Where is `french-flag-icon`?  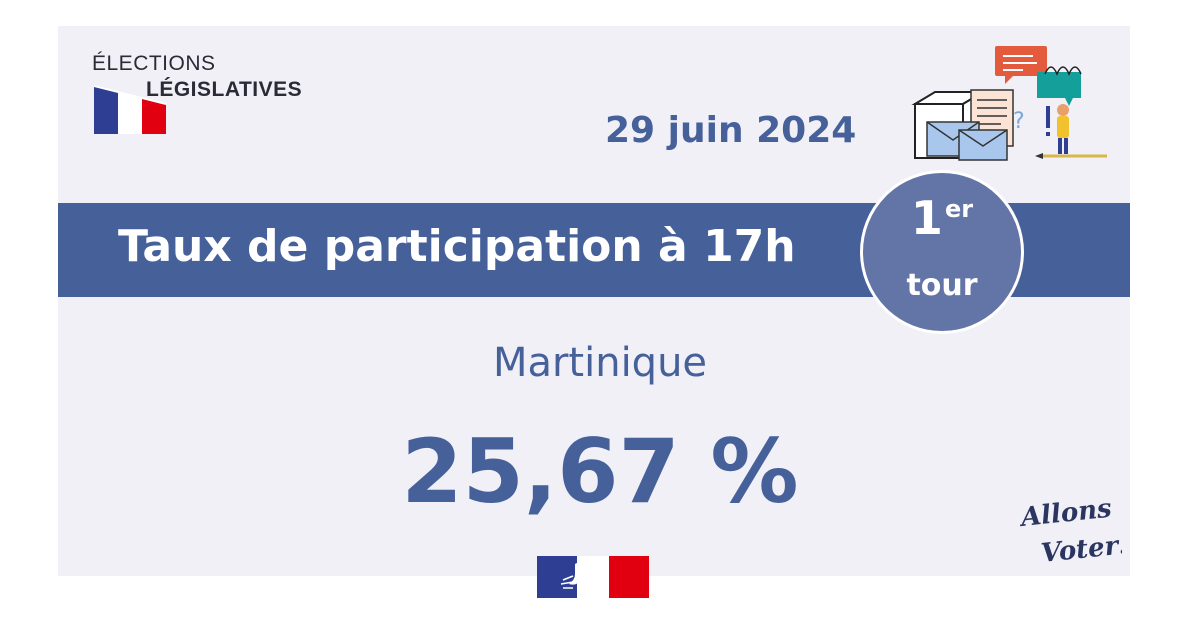 french-flag-icon is located at coordinates (130, 109).